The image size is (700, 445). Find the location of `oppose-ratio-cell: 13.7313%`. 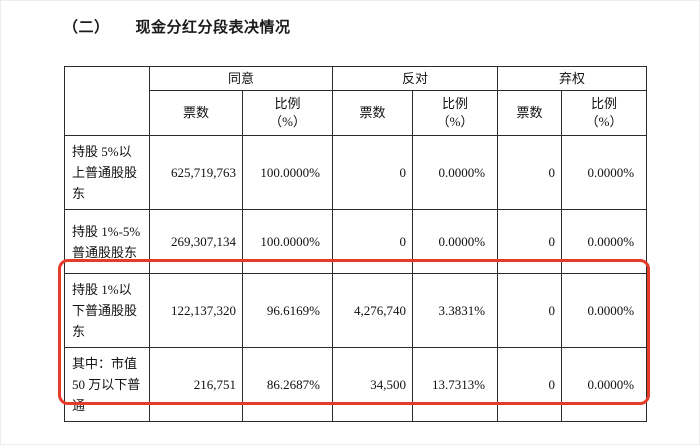

oppose-ratio-cell: 13.7313% is located at coordinates (455, 384).